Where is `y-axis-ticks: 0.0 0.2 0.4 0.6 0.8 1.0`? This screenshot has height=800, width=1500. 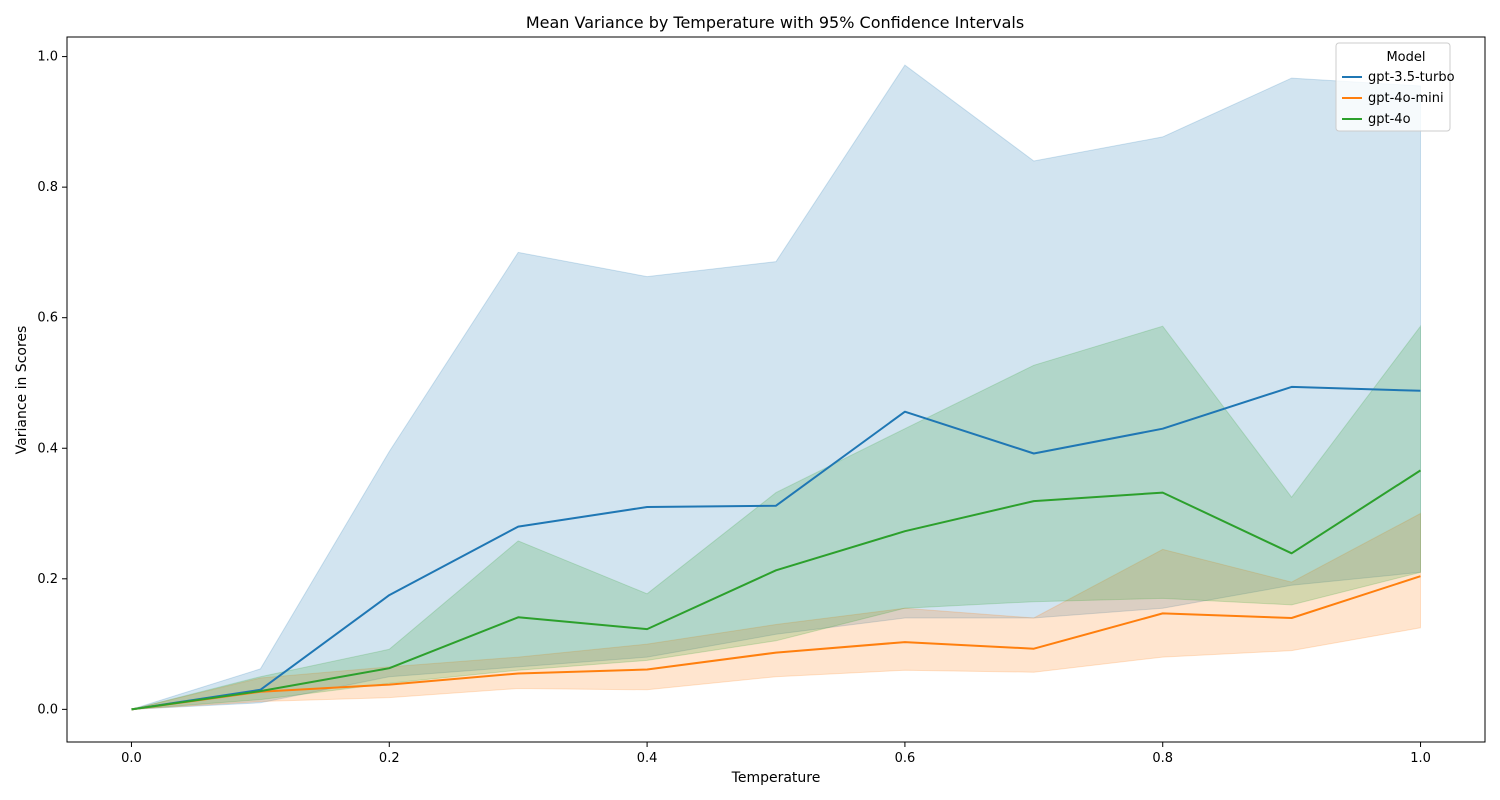 y-axis-ticks: 0.0 0.2 0.4 0.6 0.8 1.0 is located at coordinates (52, 383).